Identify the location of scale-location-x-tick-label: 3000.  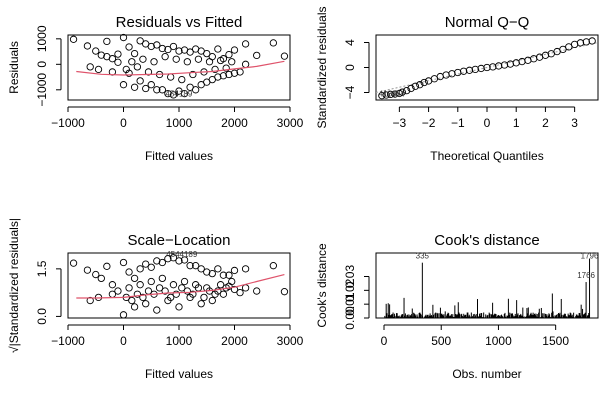
(290, 341).